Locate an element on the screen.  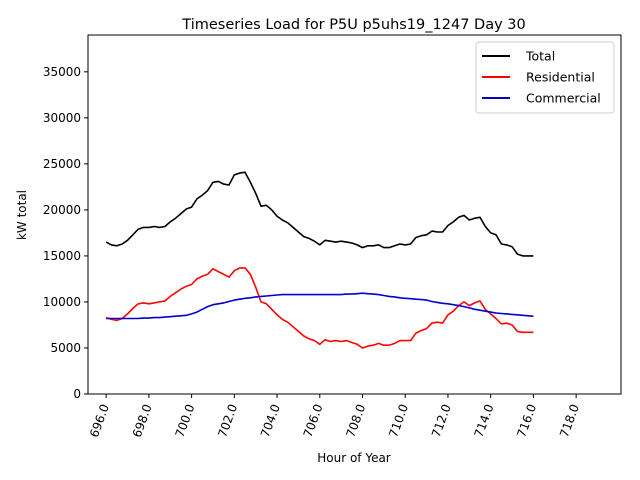
legend: Total Residential Commercial is located at coordinates (545, 77).